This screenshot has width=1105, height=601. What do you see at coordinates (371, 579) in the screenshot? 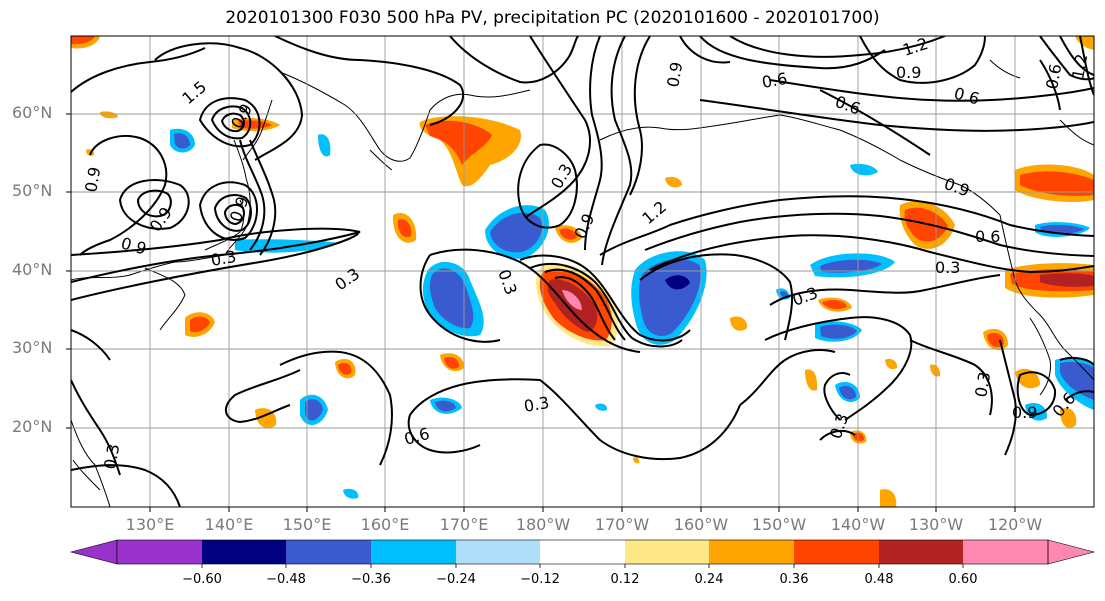
I see `colorbar-tick-label: −0.36` at bounding box center [371, 579].